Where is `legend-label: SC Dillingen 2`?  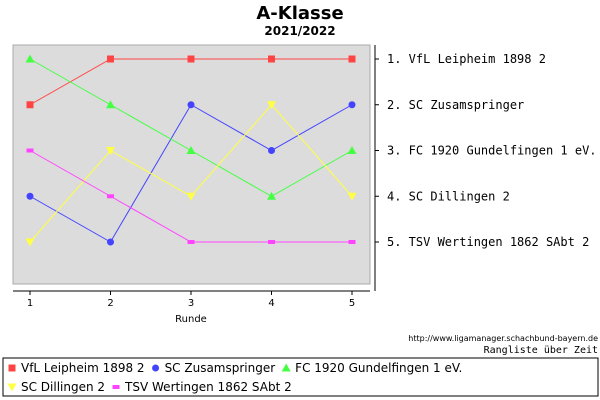
legend-label: SC Dillingen 2 is located at coordinates (63, 387).